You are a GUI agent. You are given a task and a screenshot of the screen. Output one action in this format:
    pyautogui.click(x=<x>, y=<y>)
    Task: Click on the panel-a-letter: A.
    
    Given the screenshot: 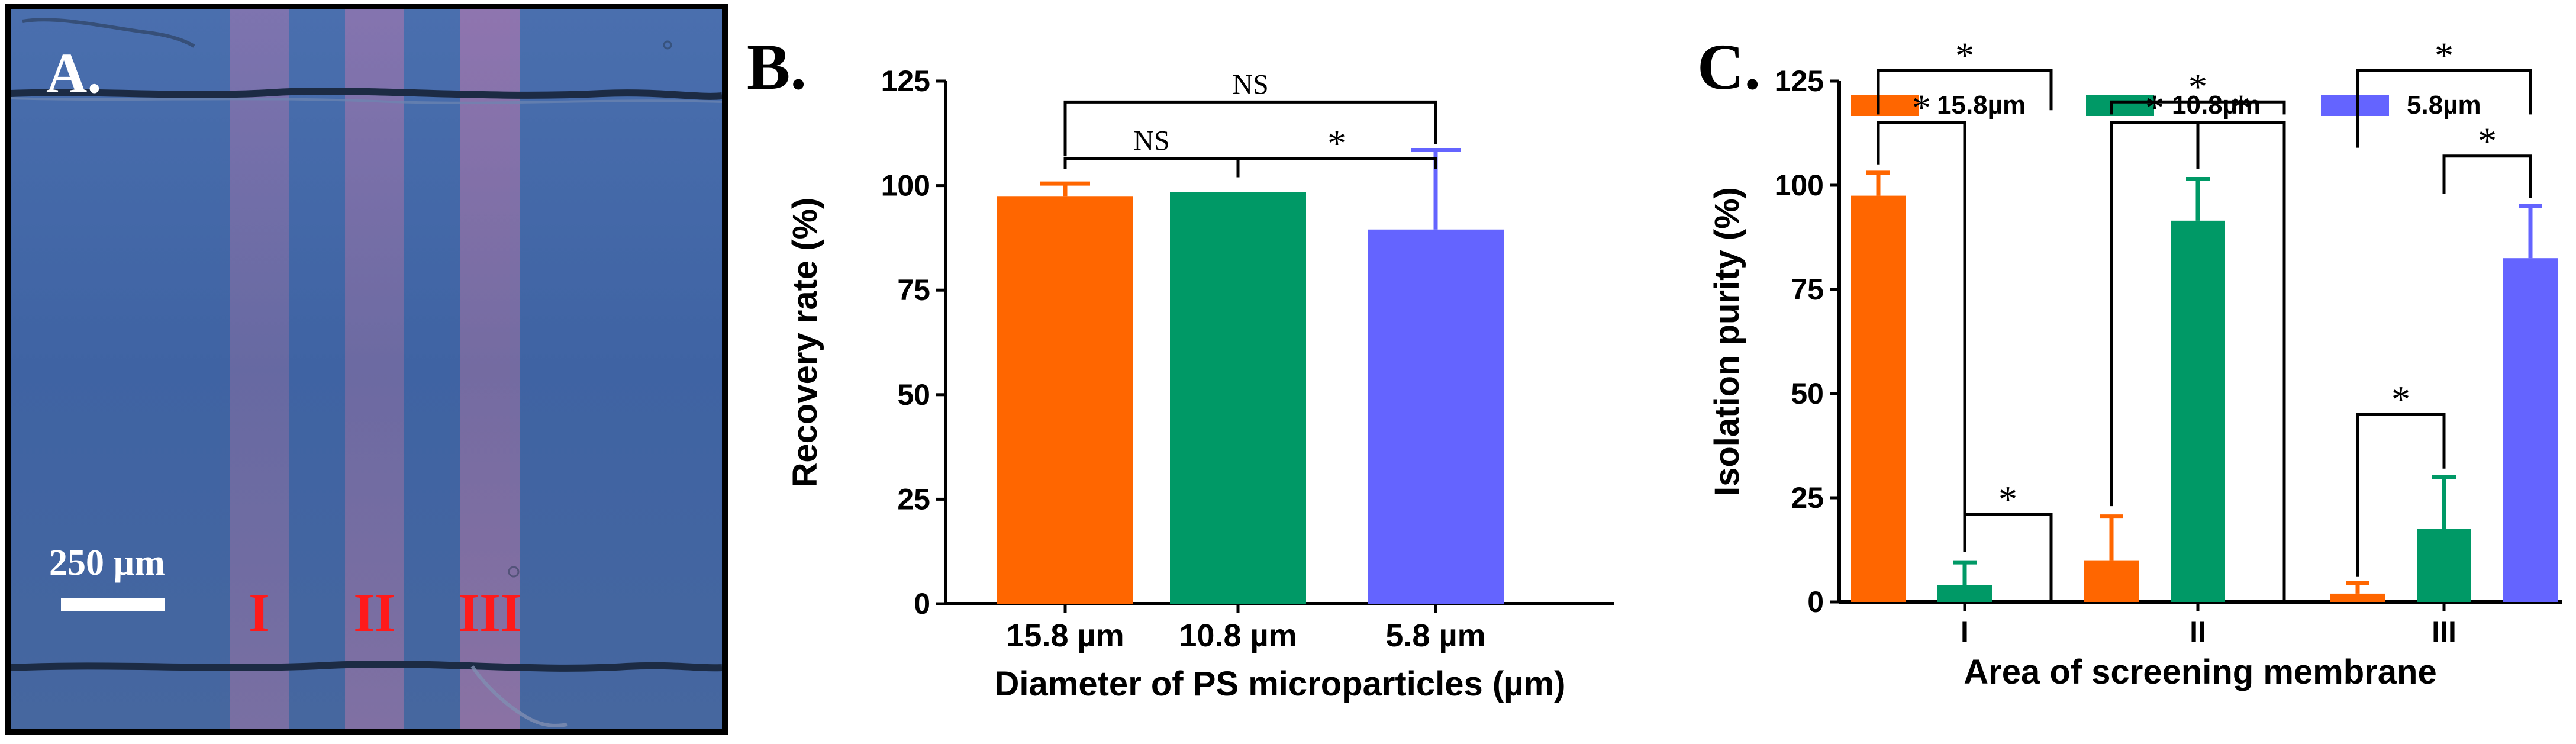 What is the action you would take?
    pyautogui.click(x=73, y=73)
    